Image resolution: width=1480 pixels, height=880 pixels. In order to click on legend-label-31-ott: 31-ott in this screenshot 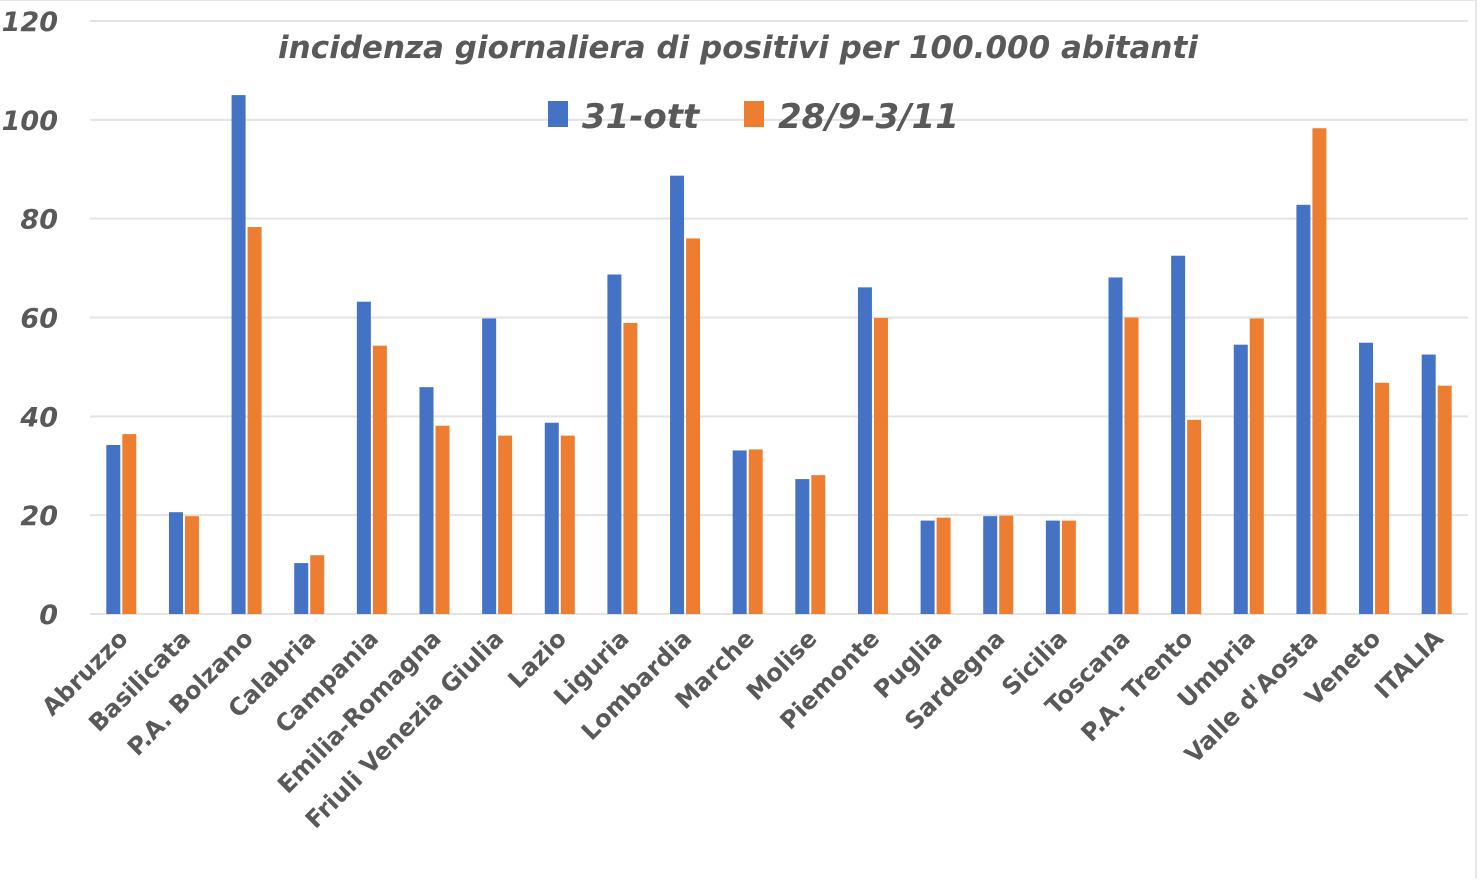, I will do `click(641, 117)`.